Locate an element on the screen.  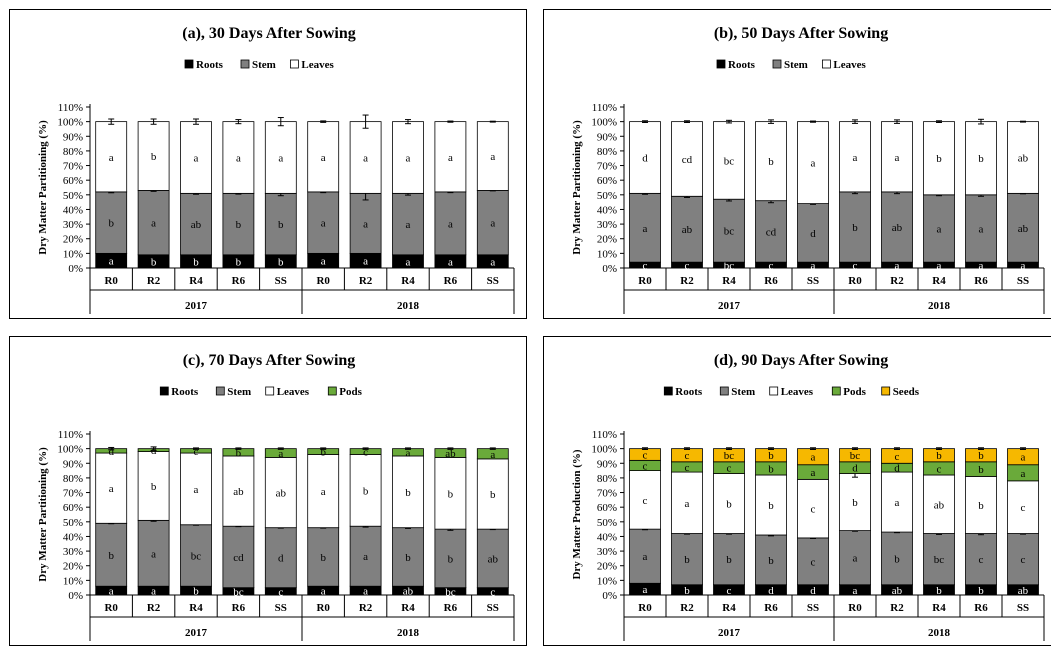
y-tick-label: 90% is located at coordinates (73, 137).